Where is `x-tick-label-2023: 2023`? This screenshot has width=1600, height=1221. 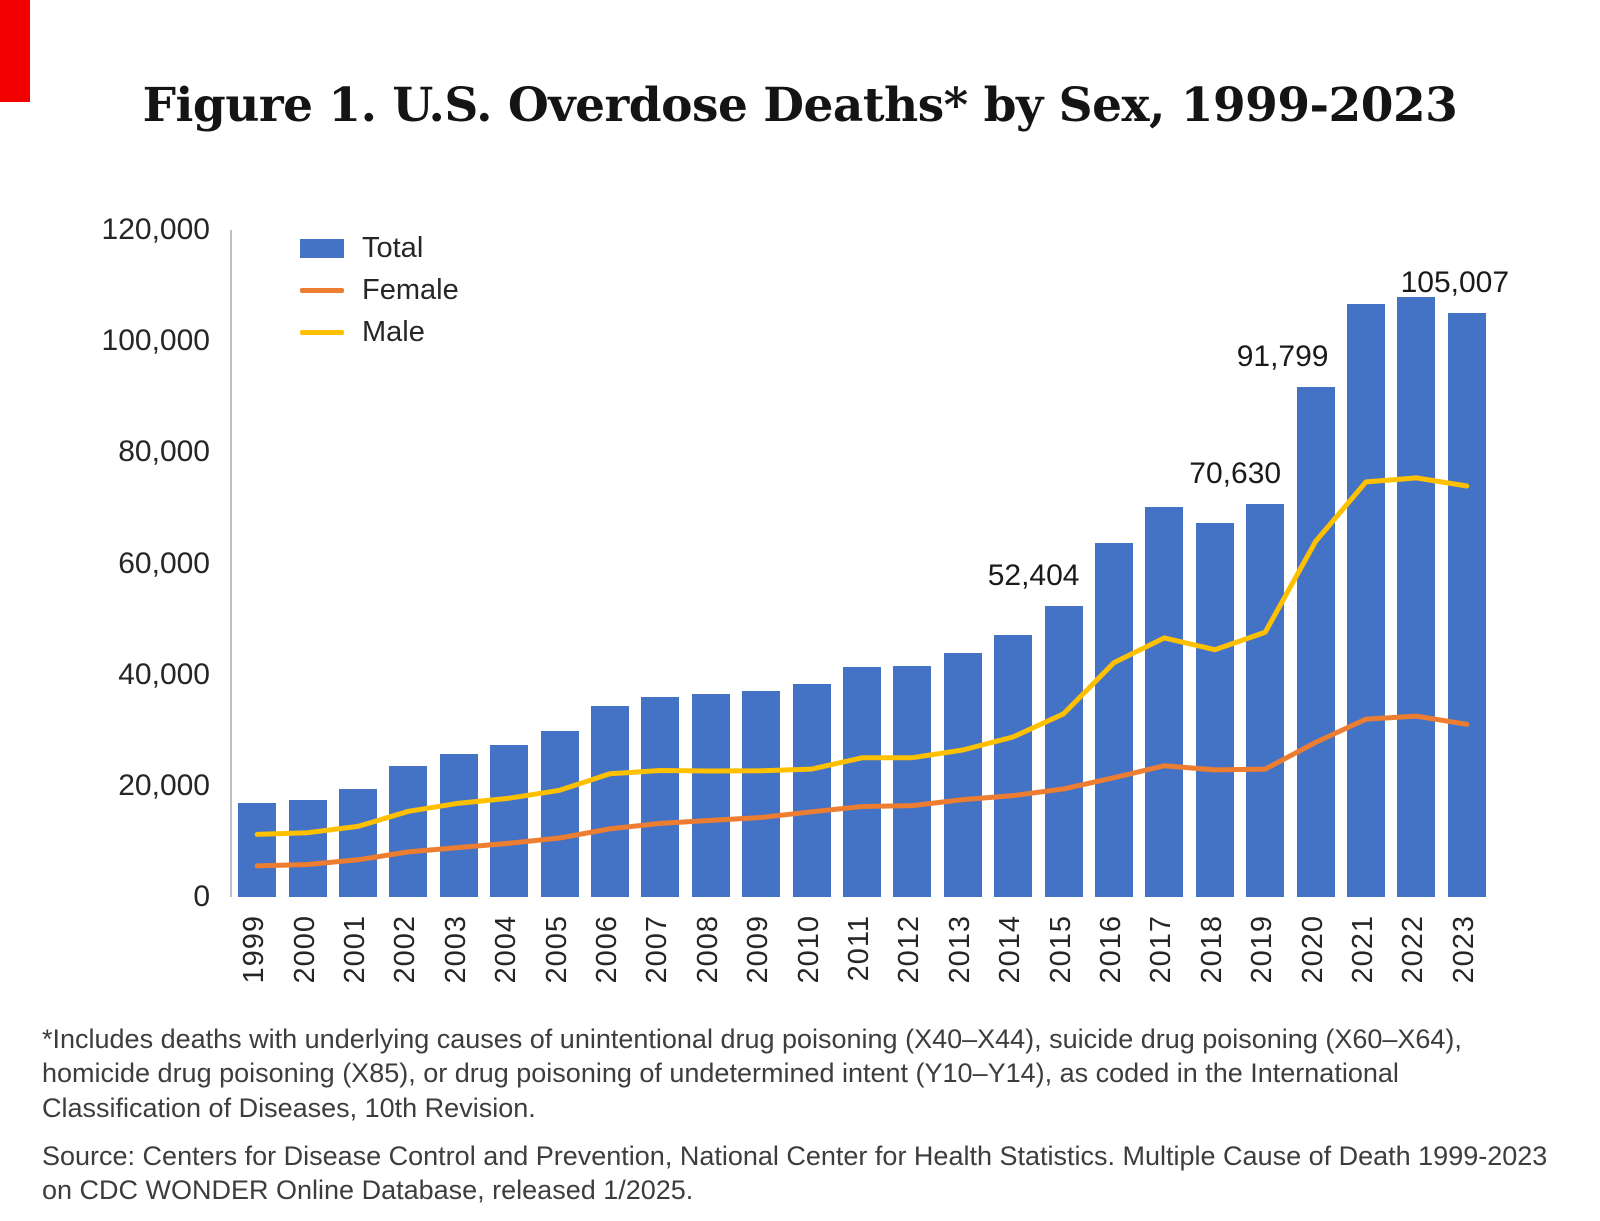
x-tick-label-2023: 2023 is located at coordinates (1463, 949).